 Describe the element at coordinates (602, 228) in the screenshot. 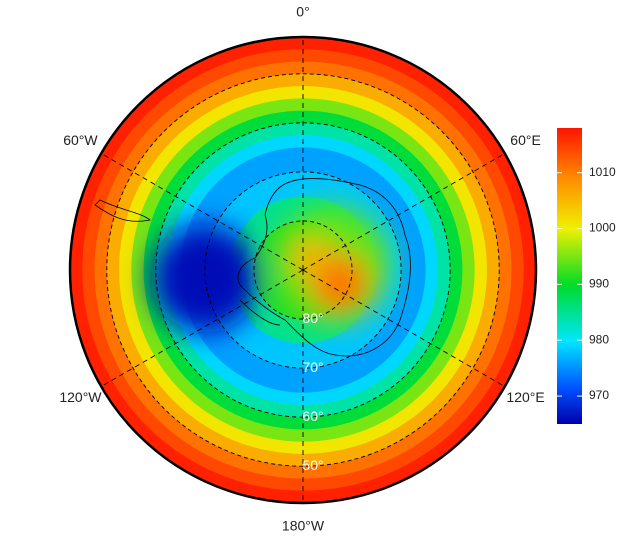

I see `colorbar-tick-label: 1000` at that location.